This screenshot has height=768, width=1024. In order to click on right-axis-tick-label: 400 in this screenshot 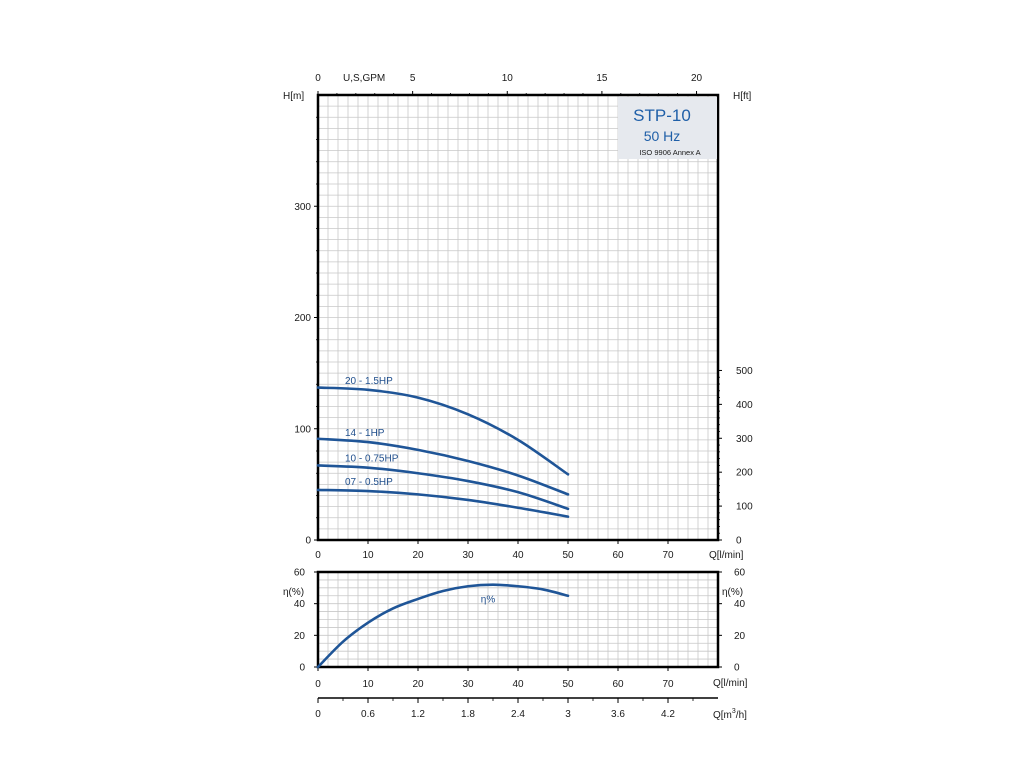, I will do `click(744, 405)`.